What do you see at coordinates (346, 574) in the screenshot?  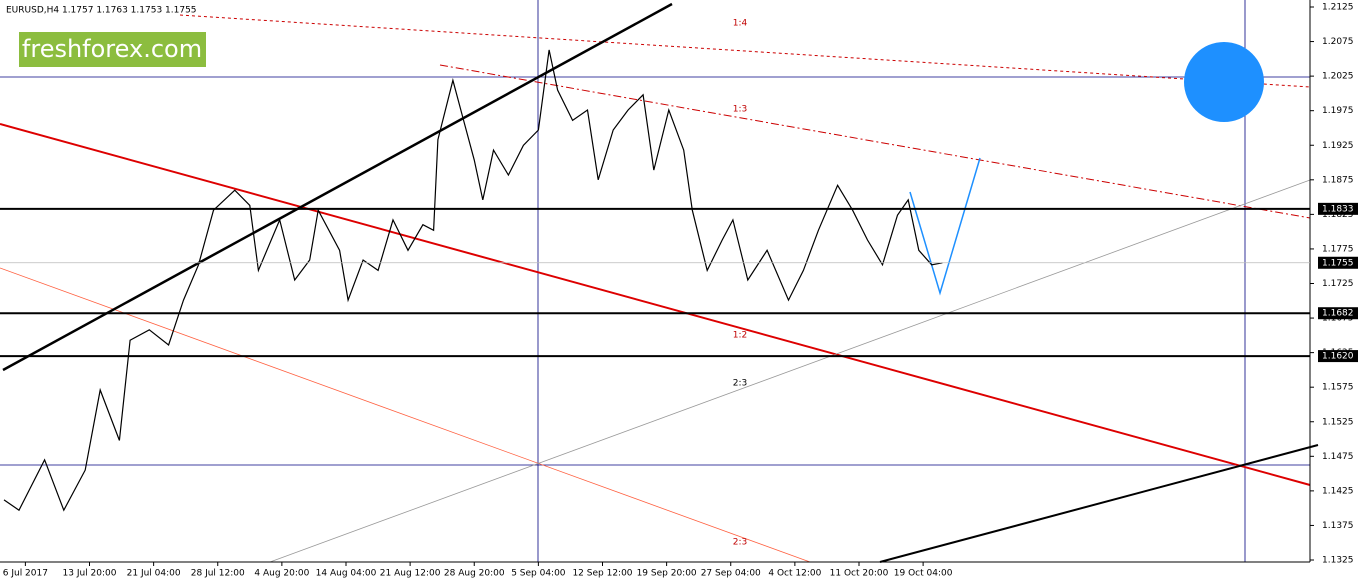 I see `x-tick-label: 14 Aug 04:00` at bounding box center [346, 574].